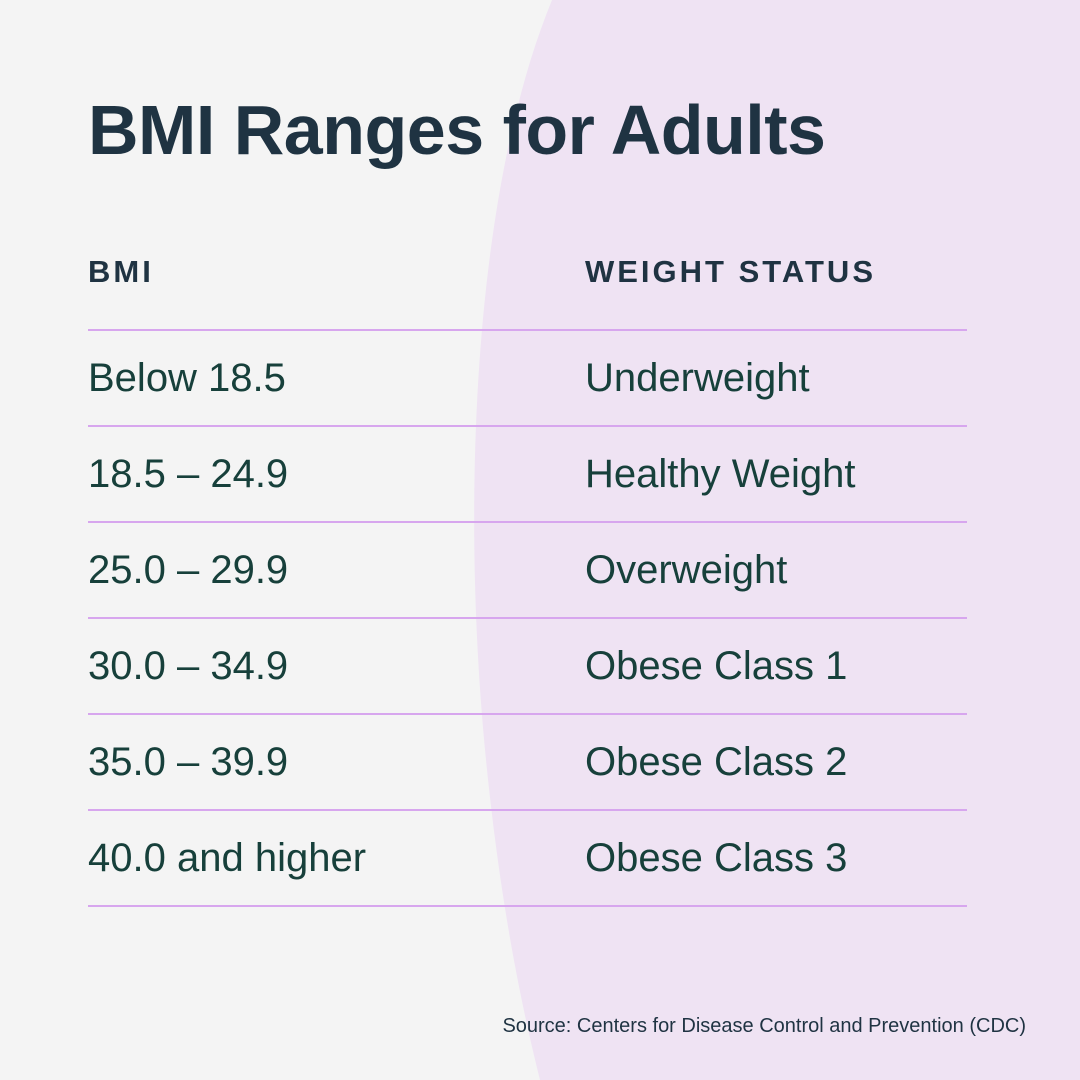 This screenshot has height=1080, width=1080. What do you see at coordinates (188, 666) in the screenshot?
I see `bmi-range-cell: 30.0 – 34.9` at bounding box center [188, 666].